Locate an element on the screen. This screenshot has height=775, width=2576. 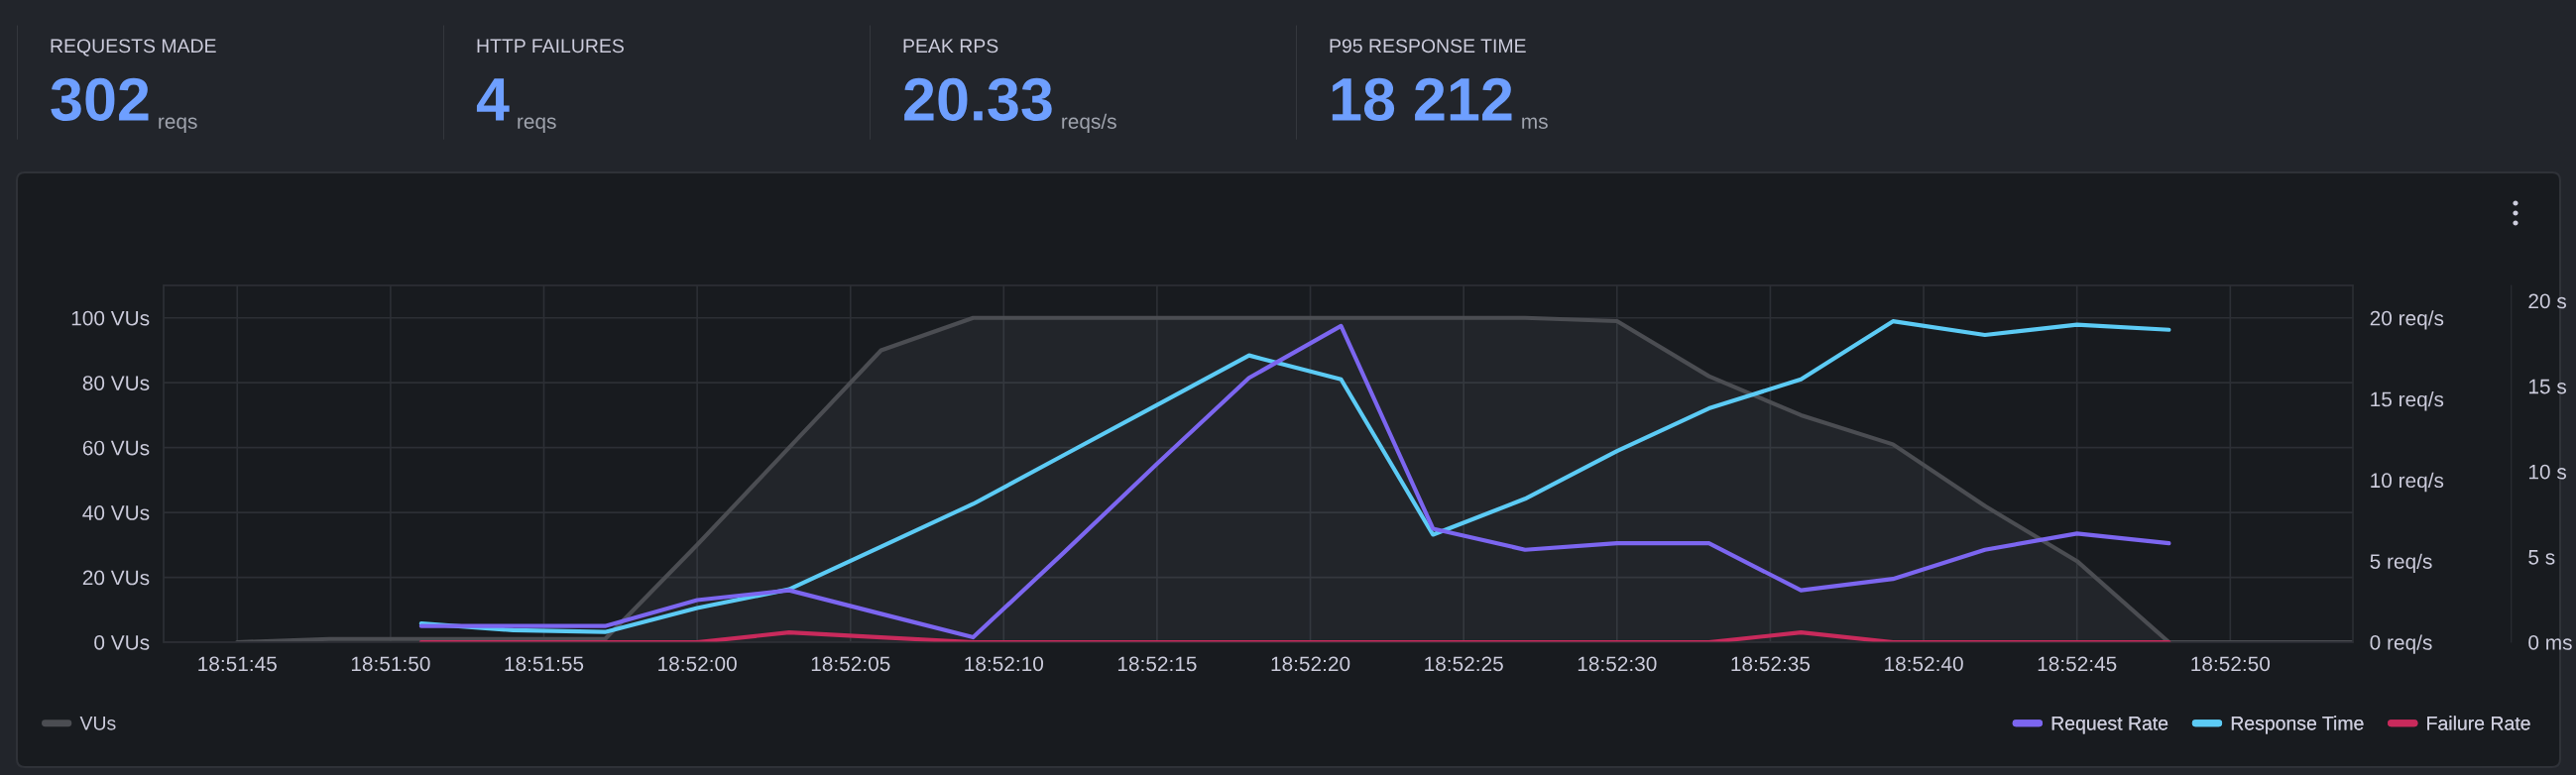
x-tick-label: 18:52:05 is located at coordinates (851, 664).